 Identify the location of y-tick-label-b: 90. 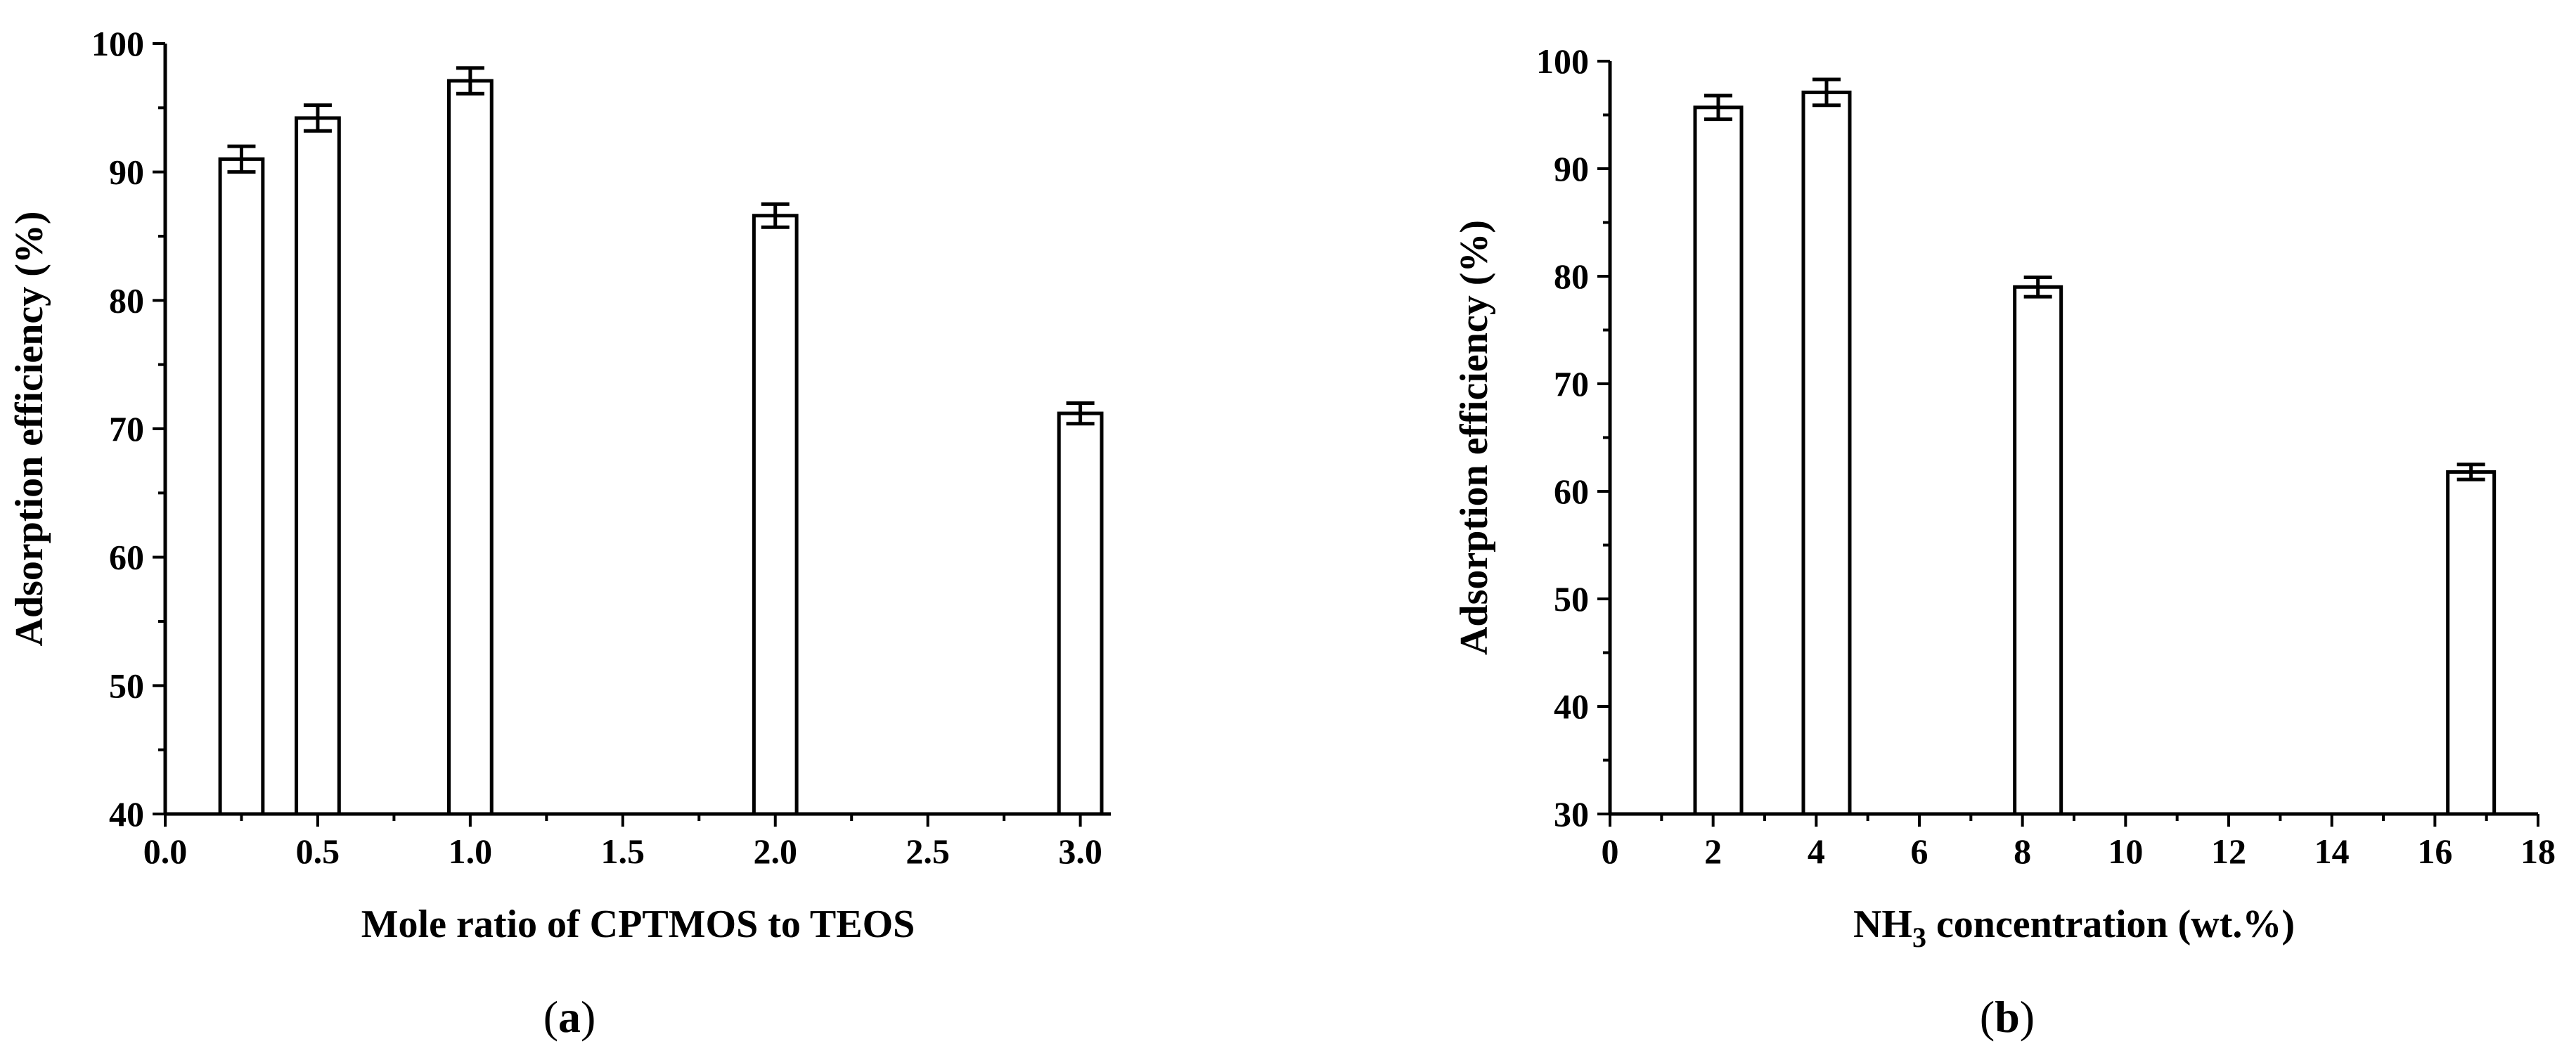
(1571, 168).